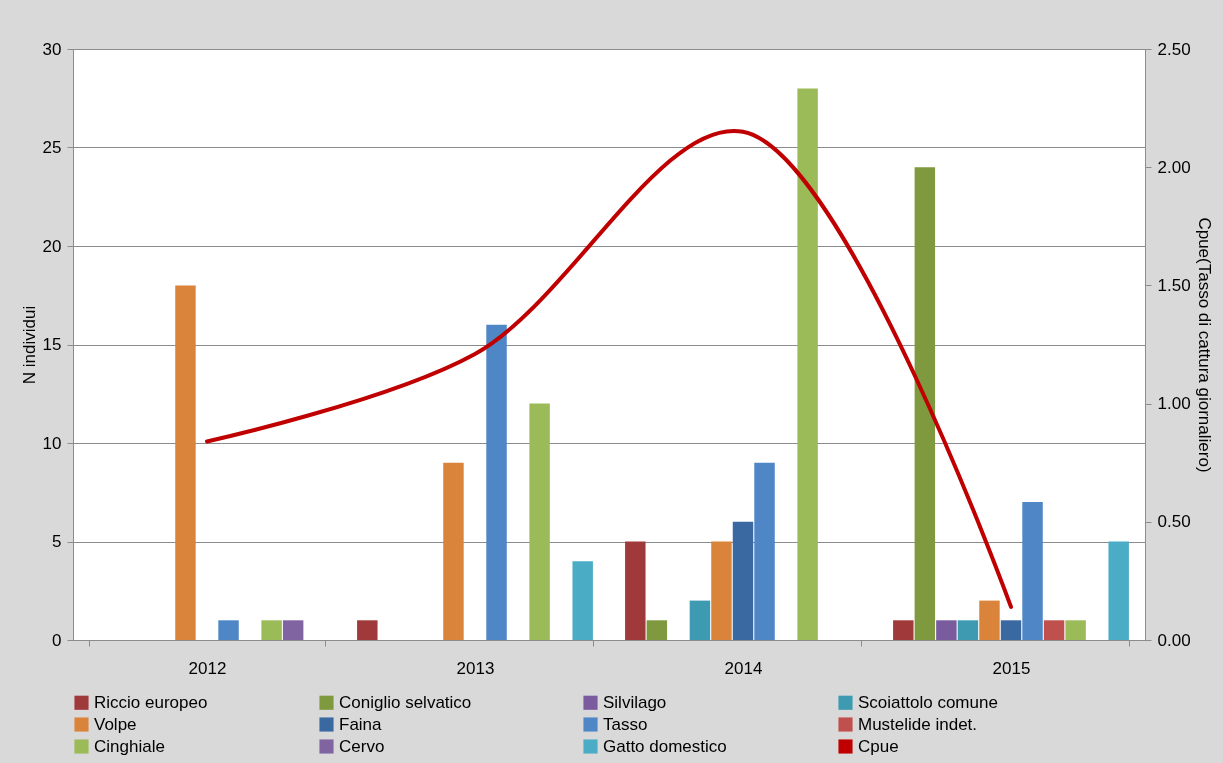 The width and height of the screenshot is (1223, 763). I want to click on x-tick-label: 2014, so click(743, 668).